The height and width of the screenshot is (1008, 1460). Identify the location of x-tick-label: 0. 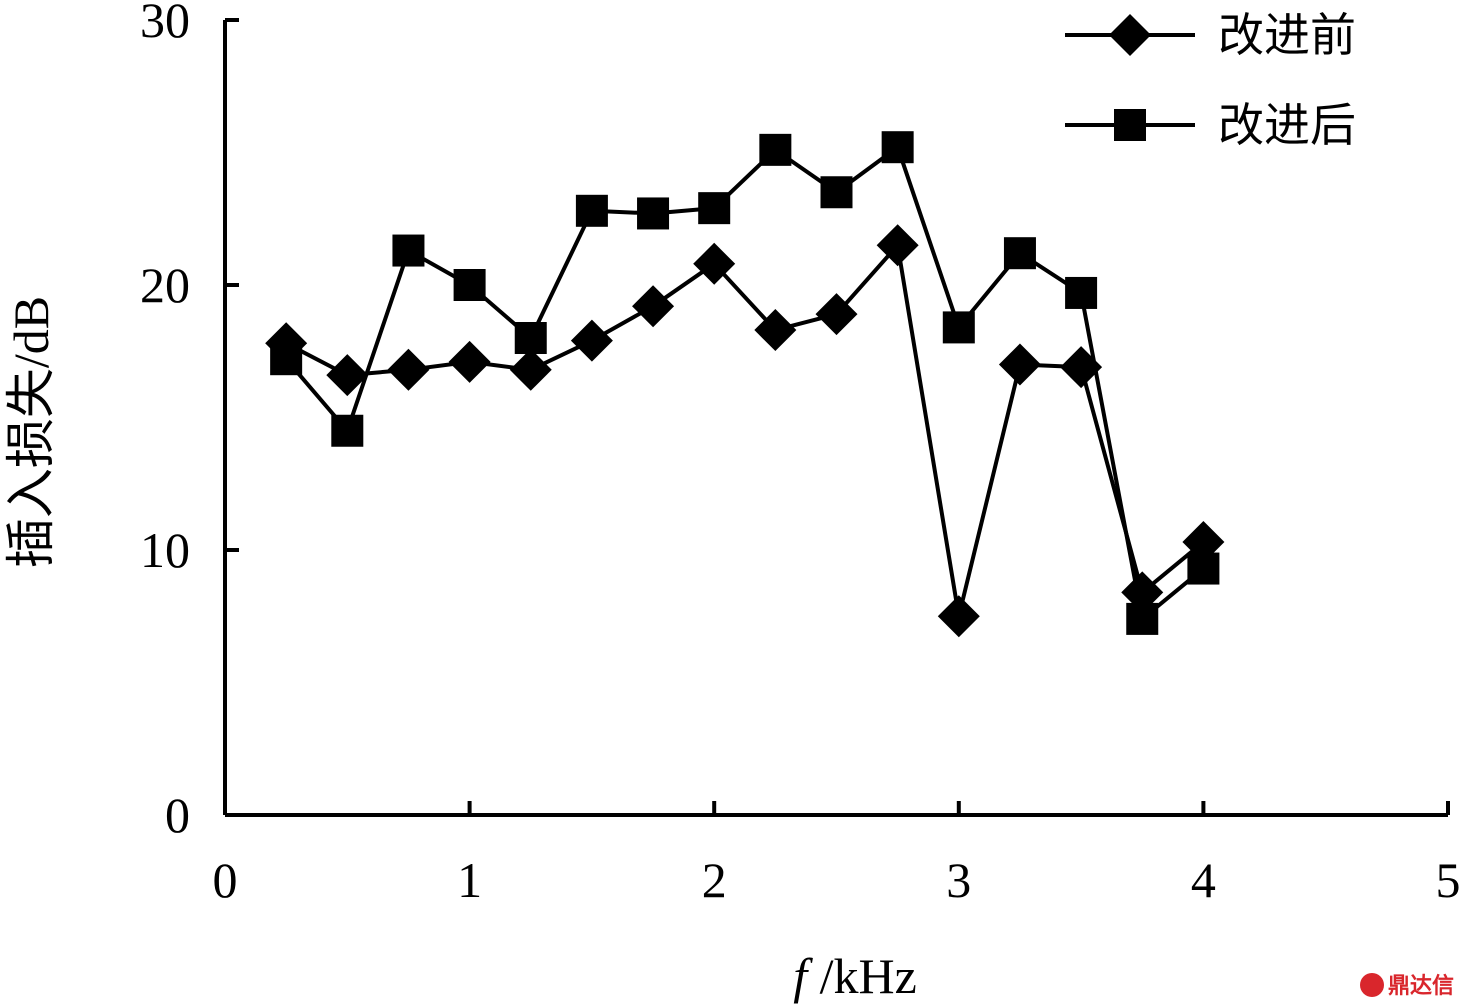
(225, 880).